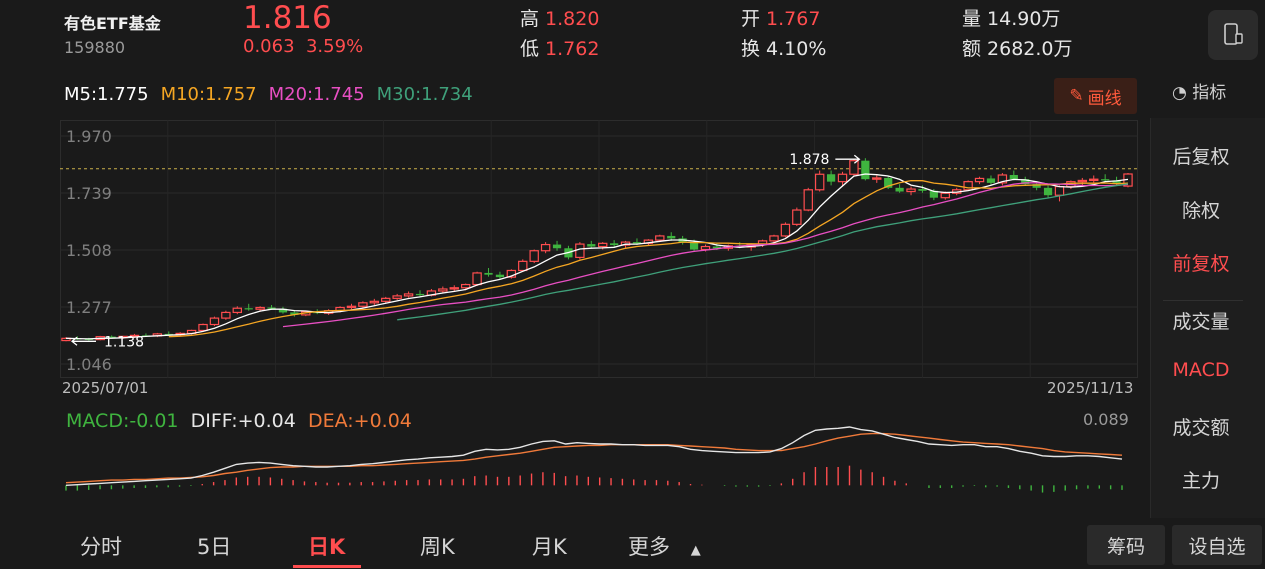  Describe the element at coordinates (214, 547) in the screenshot. I see `tab-5day: 5日` at that location.